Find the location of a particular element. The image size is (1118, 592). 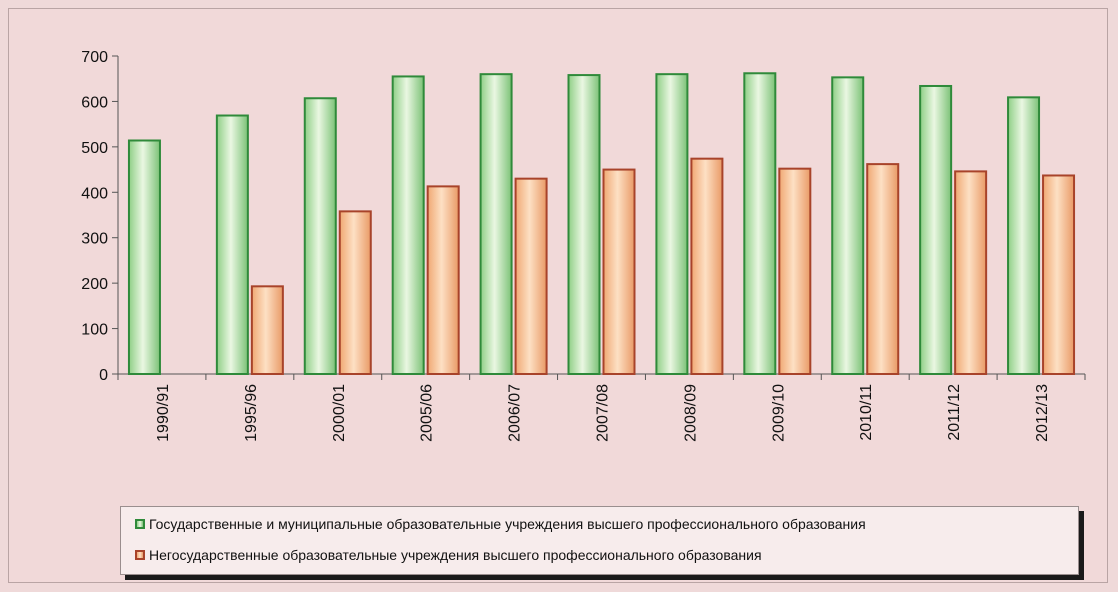

y-axis: 0 100 200 300 400 500 600 700 is located at coordinates (100, 216).